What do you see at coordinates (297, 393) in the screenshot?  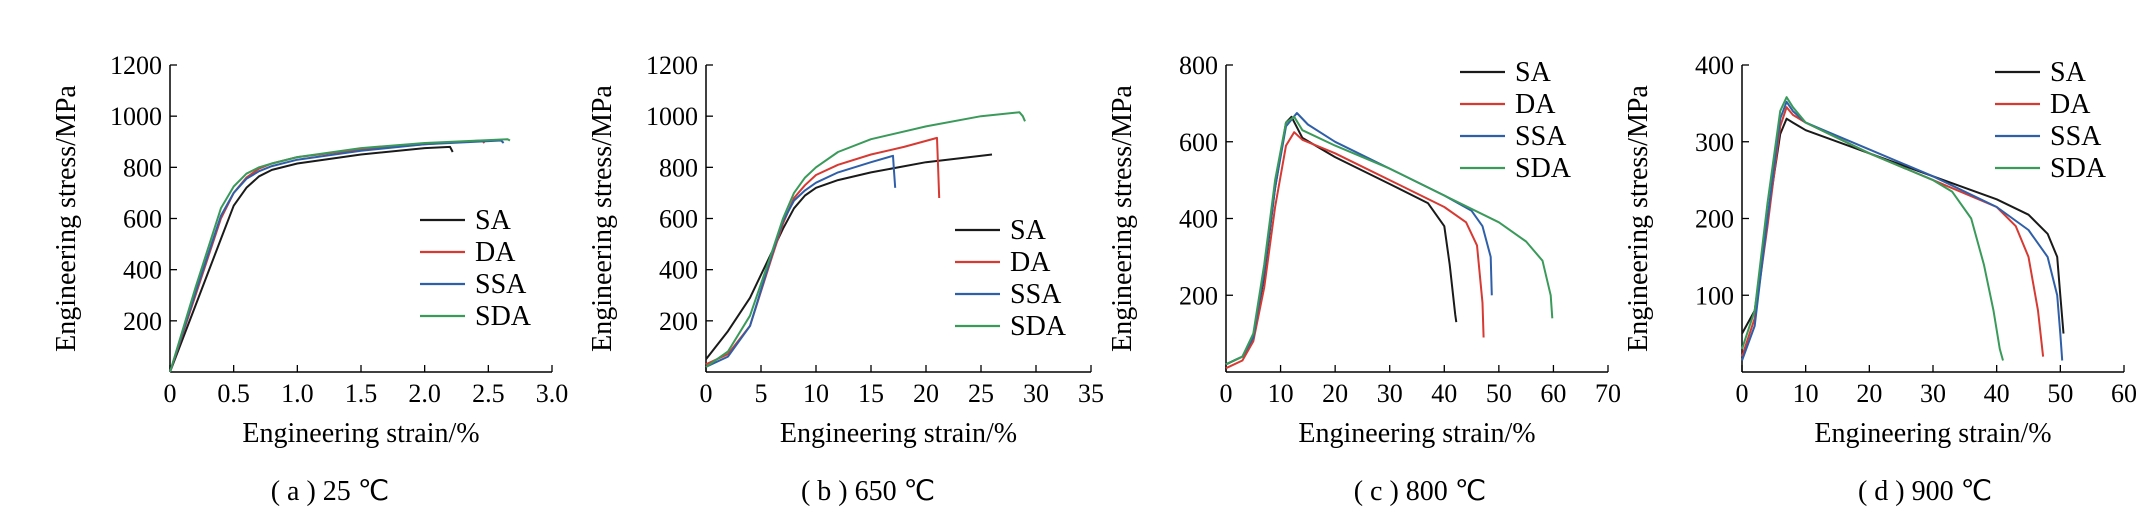 I see `x-tick-label: 1.0` at bounding box center [297, 393].